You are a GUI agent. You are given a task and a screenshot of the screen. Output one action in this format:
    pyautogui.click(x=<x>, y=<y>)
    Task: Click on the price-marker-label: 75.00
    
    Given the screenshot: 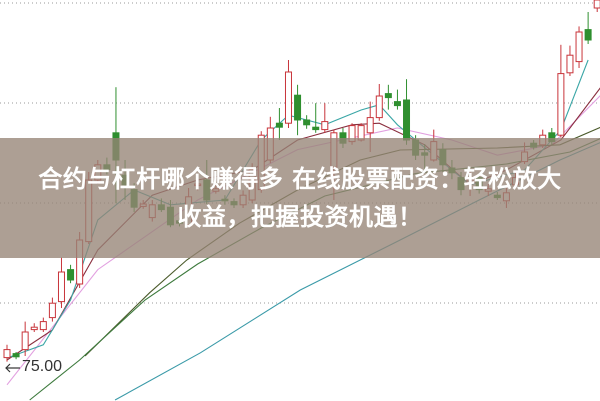 What is the action you would take?
    pyautogui.click(x=42, y=366)
    